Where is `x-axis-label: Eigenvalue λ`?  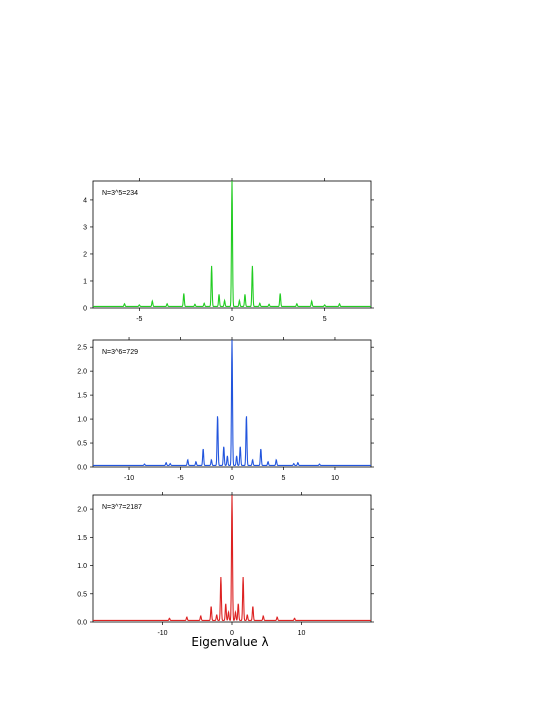 x-axis-label: Eigenvalue λ is located at coordinates (229, 642).